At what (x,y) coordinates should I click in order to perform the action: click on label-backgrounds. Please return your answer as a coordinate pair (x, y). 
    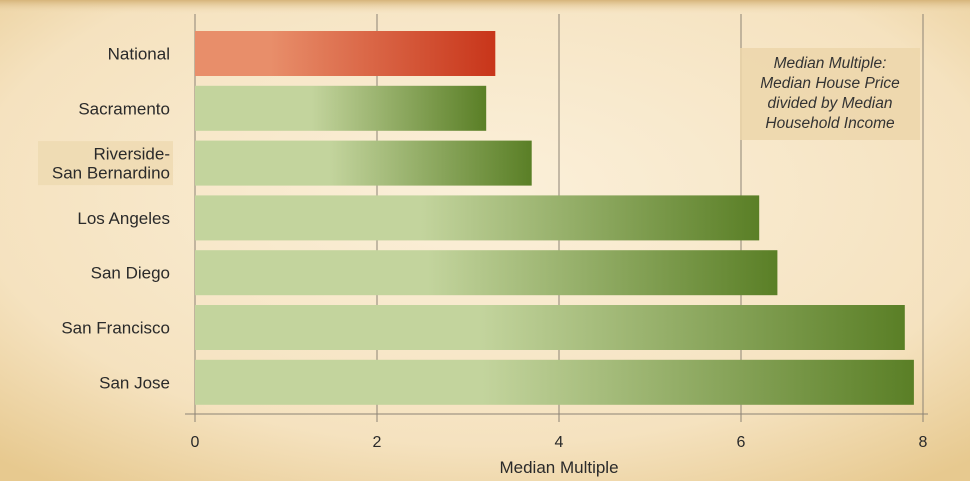
    Looking at the image, I should click on (105, 163).